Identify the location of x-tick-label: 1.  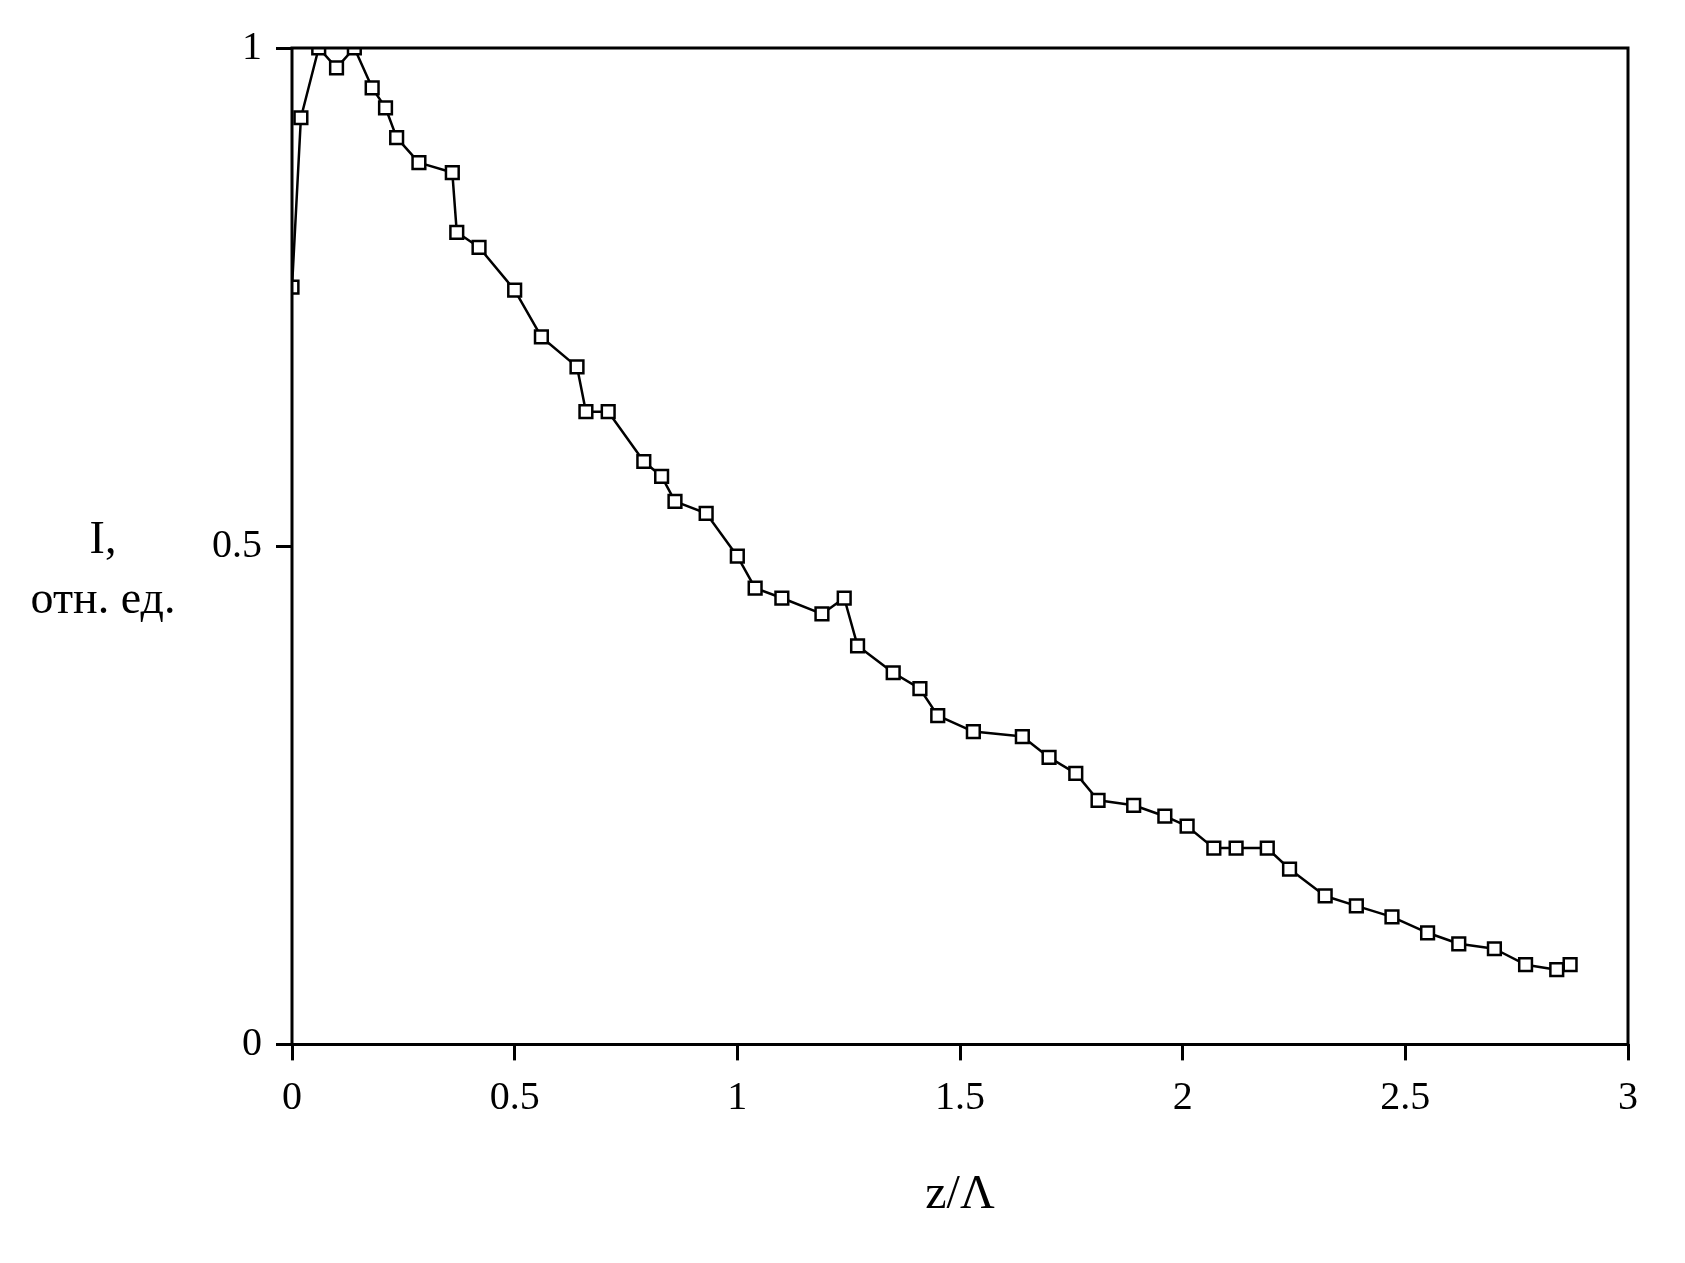
(737, 1095).